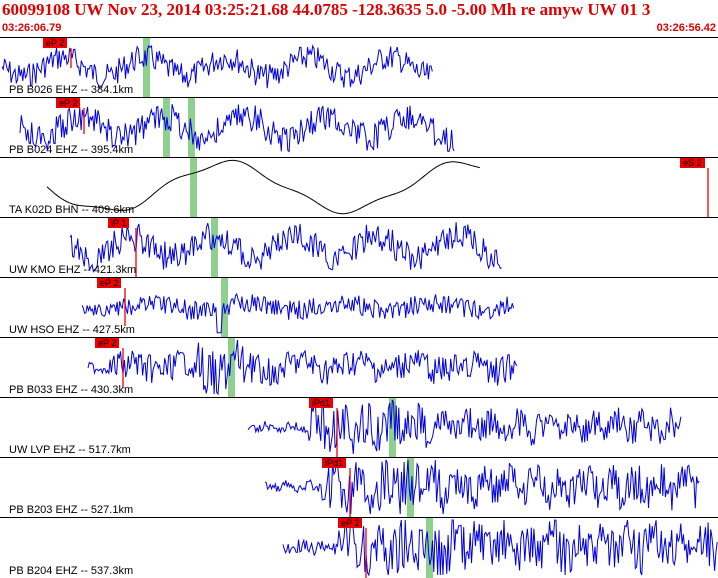  I want to click on channel-label: UW KMO EHZ -- 421.3km, so click(73, 270).